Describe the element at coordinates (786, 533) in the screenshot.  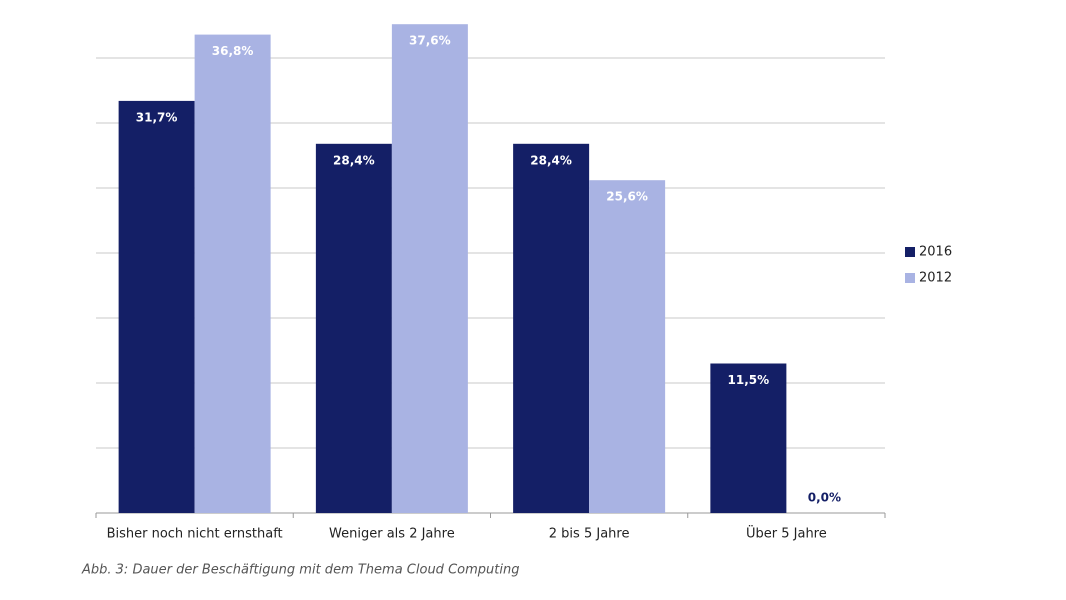
I see `x-tick-label: Über 5 Jahre` at that location.